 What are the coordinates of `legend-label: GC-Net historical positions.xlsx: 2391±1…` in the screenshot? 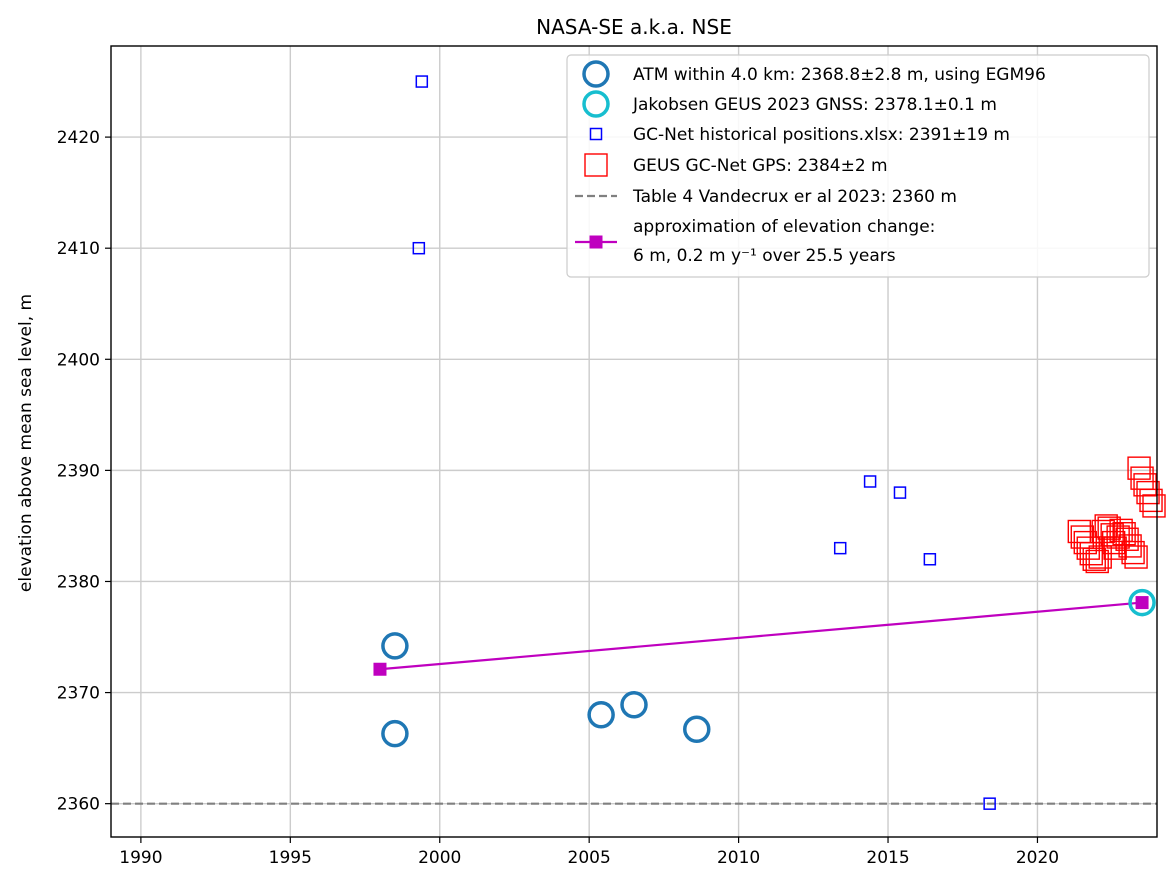 It's located at (821, 135).